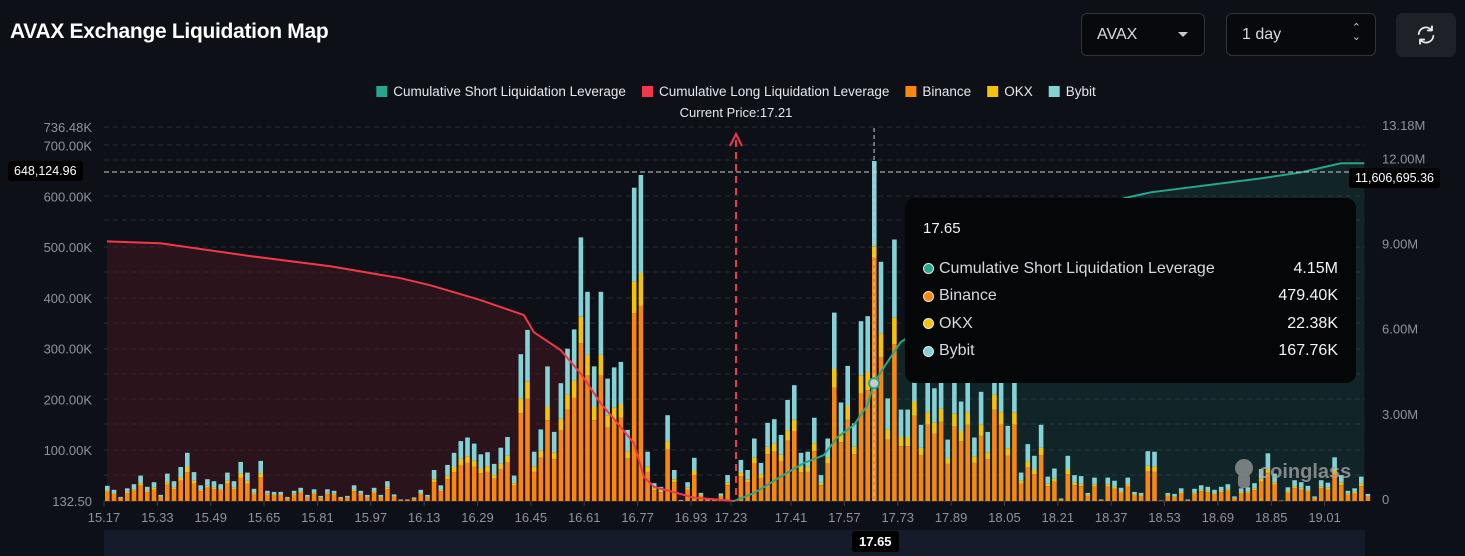  Describe the element at coordinates (68, 127) in the screenshot. I see `y-left-tick: 736.48K` at that location.